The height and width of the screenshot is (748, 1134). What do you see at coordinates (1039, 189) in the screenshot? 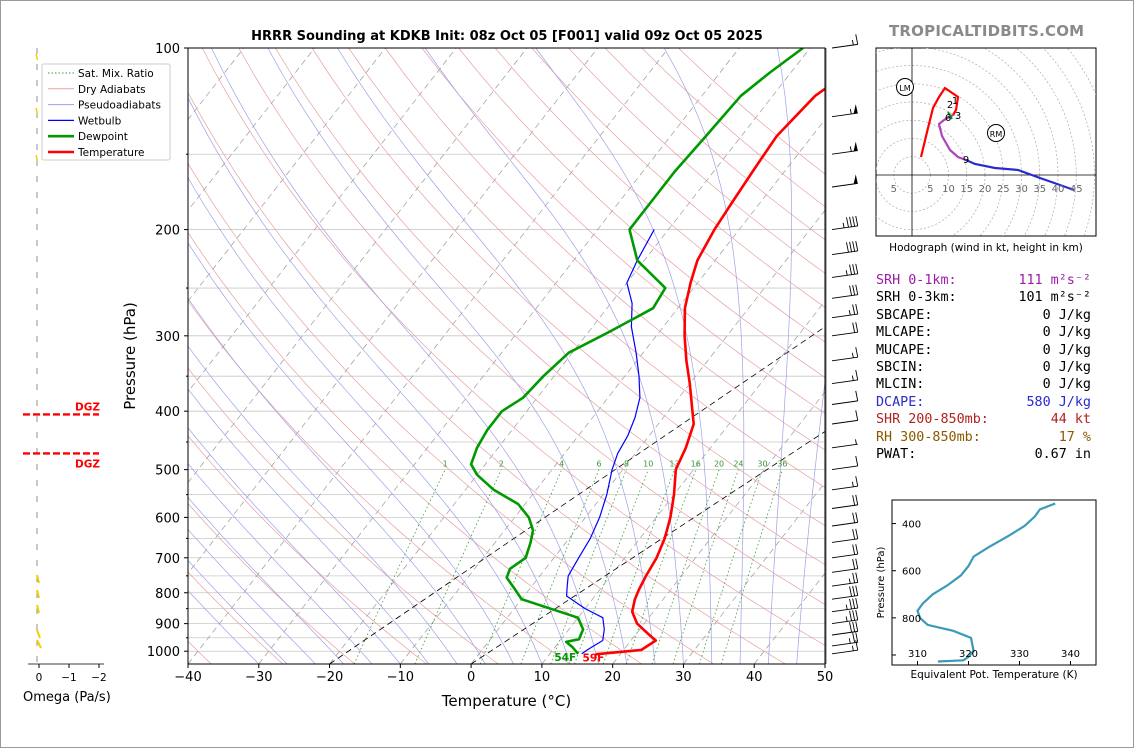
I see `hodograph-ring-label: 35` at bounding box center [1039, 189].